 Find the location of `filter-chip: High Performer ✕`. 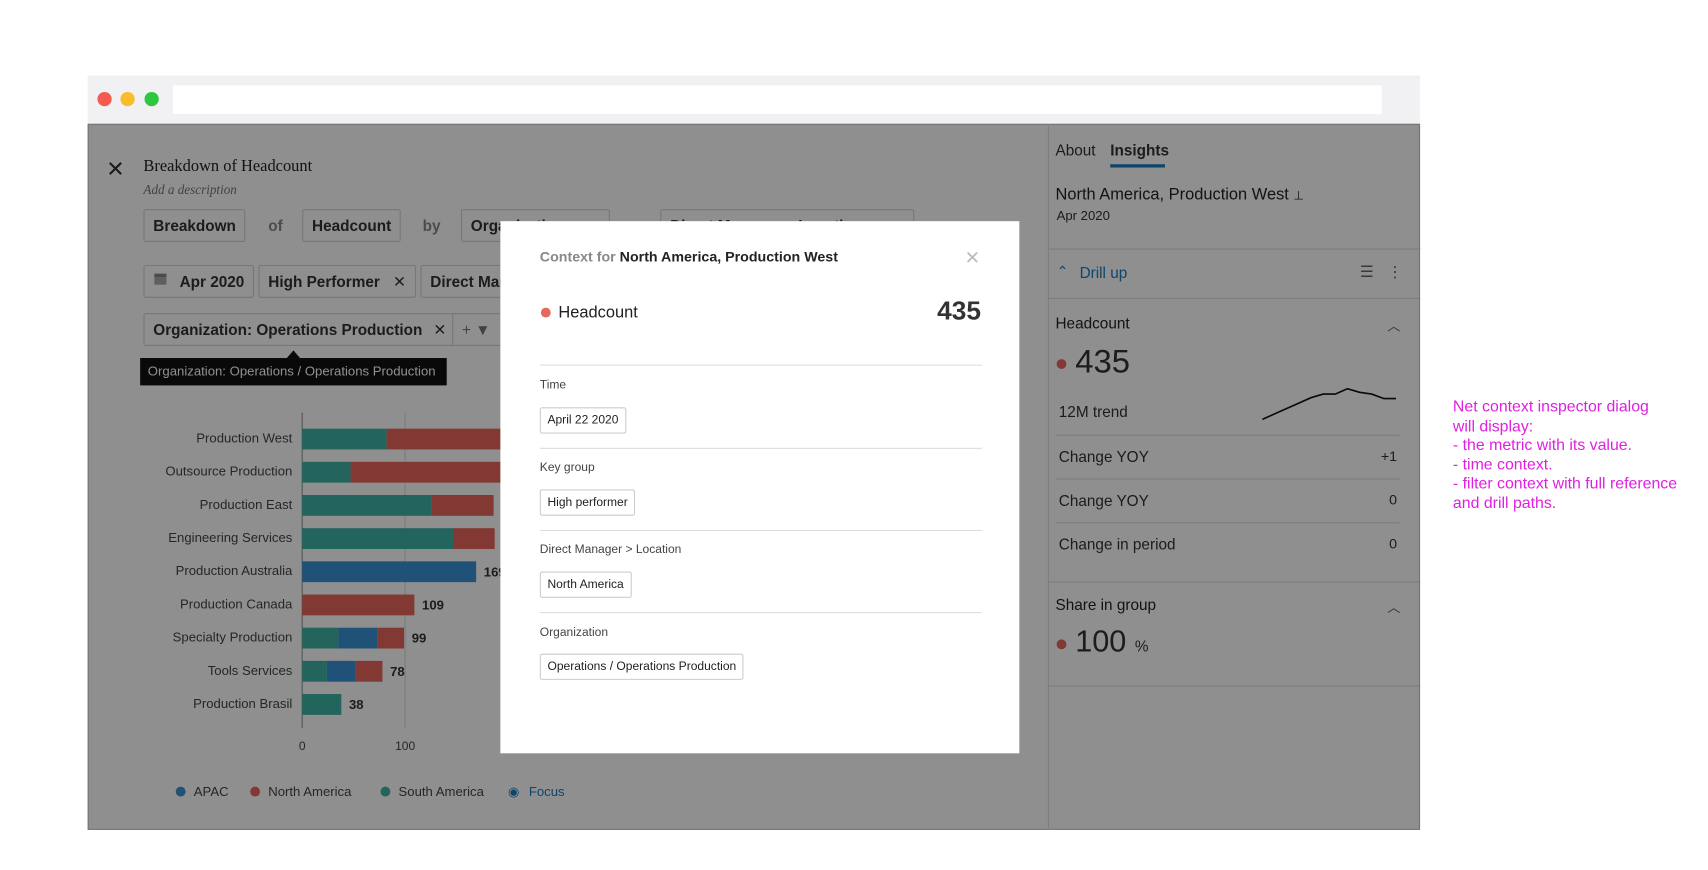

filter-chip: High Performer ✕ is located at coordinates (337, 281).